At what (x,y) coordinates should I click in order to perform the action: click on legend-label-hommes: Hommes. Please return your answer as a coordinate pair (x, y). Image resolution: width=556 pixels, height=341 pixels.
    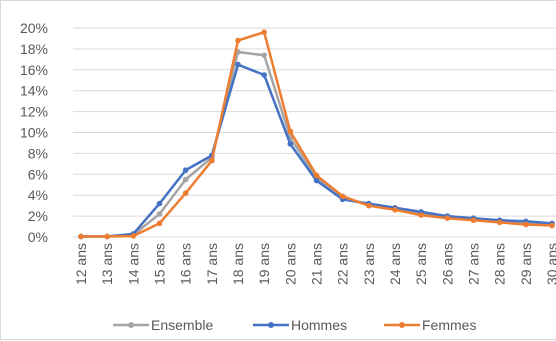
    Looking at the image, I should click on (319, 325).